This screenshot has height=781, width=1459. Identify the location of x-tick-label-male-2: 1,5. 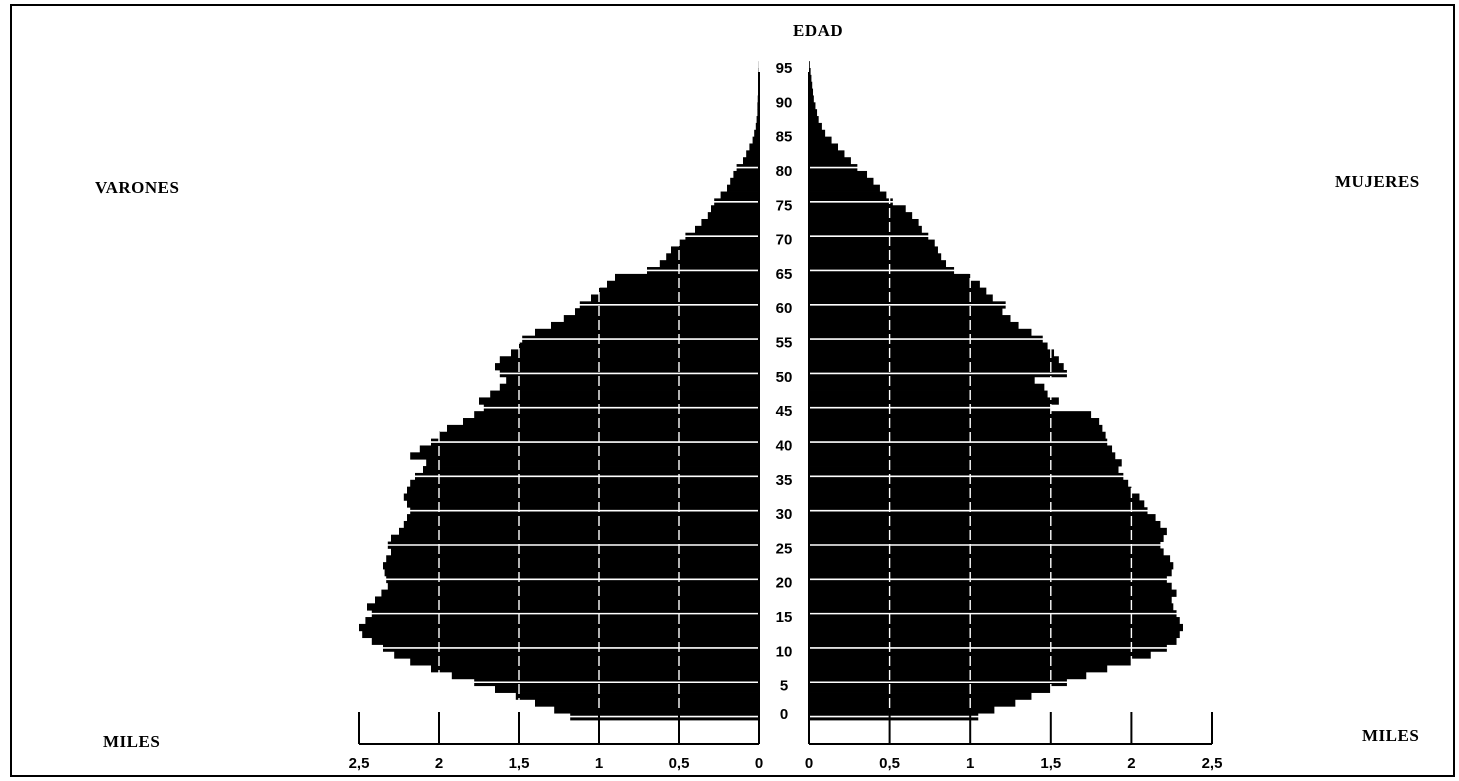
(519, 763).